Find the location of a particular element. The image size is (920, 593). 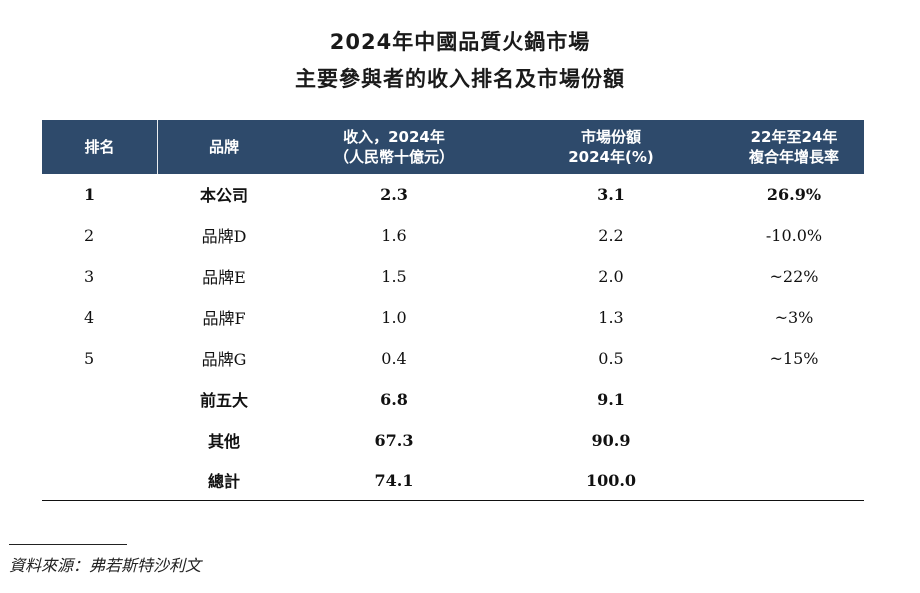

cagr-cell: 26.9% is located at coordinates (794, 194).